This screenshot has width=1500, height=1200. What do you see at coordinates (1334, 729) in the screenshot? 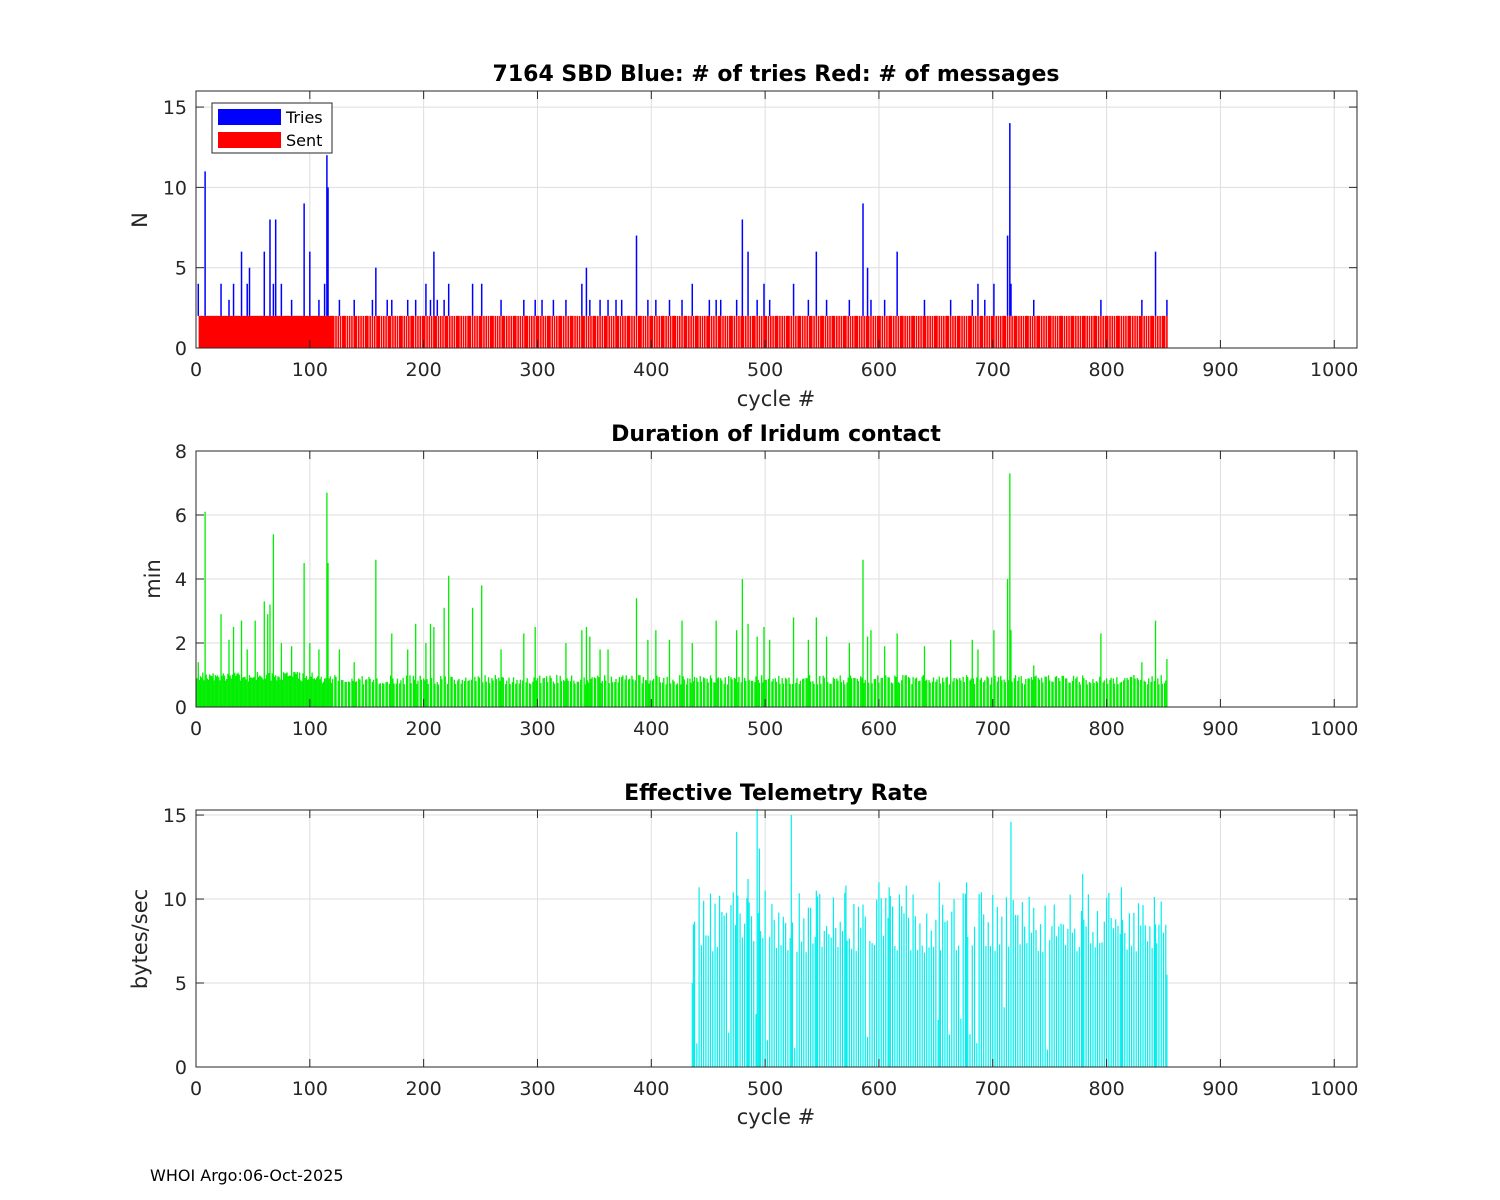
I see `duration-xtick-label: 1000` at bounding box center [1334, 729].